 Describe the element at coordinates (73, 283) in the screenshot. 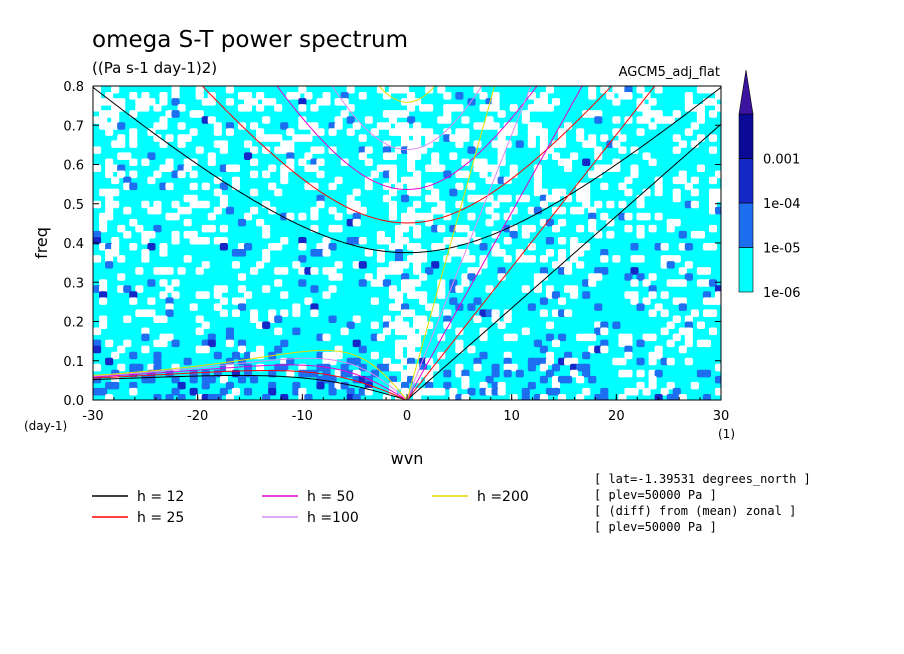

I see `y-tick-label: 0.3` at that location.